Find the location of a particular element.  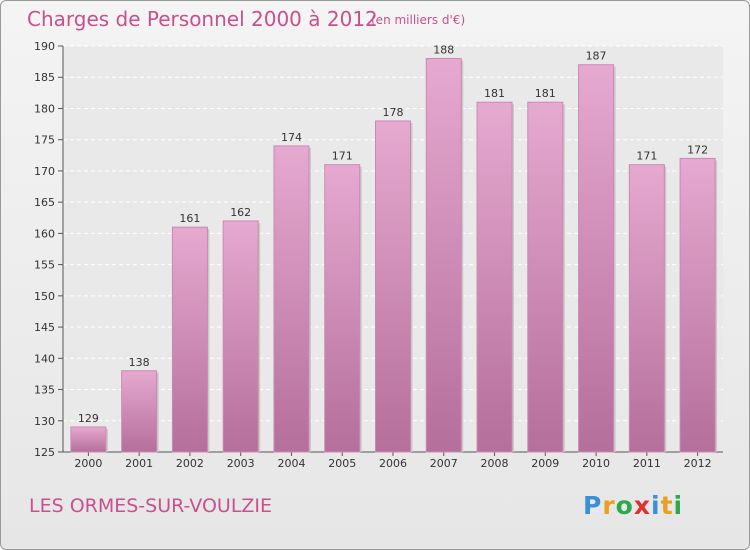

y-tick-label: 135 is located at coordinates (44, 390).